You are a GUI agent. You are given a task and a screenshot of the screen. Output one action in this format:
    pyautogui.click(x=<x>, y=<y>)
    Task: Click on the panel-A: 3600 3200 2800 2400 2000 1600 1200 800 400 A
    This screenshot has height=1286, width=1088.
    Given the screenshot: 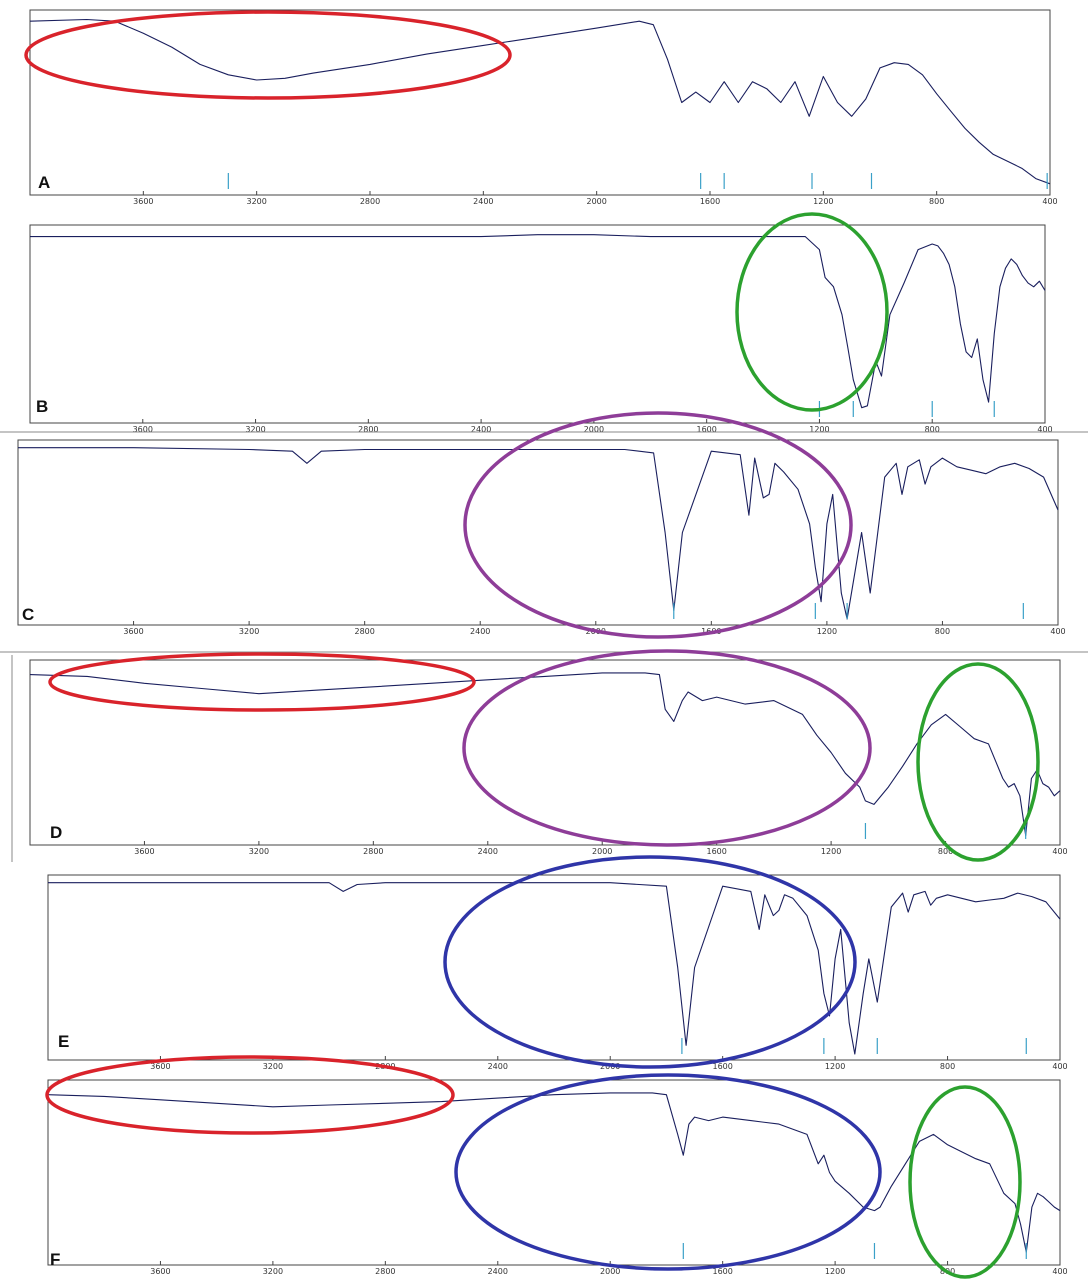 What is the action you would take?
    pyautogui.click(x=543, y=107)
    